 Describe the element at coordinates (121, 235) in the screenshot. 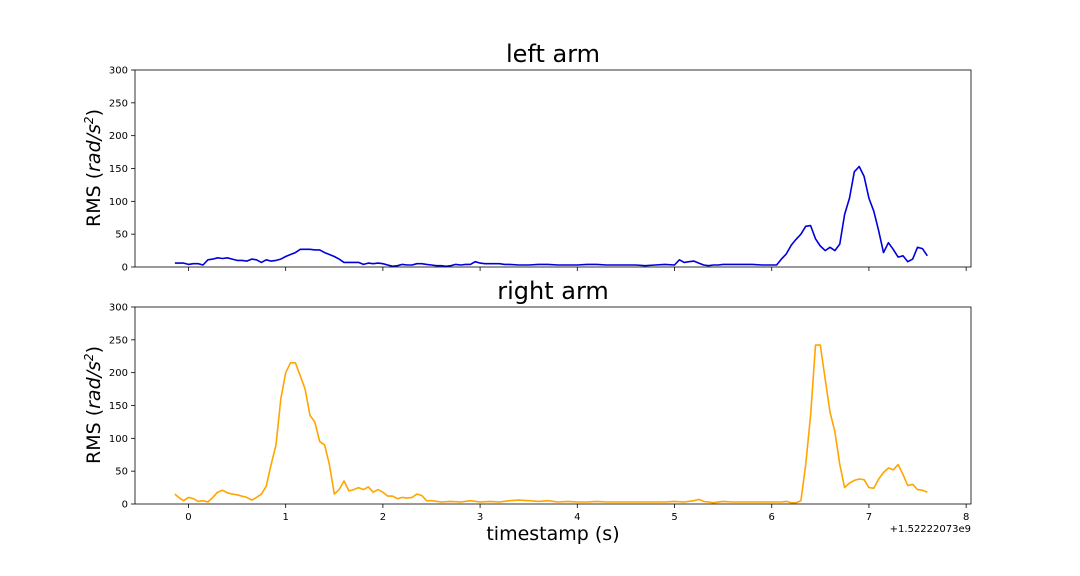

I see `left-arm-y-tick-label: 50` at that location.